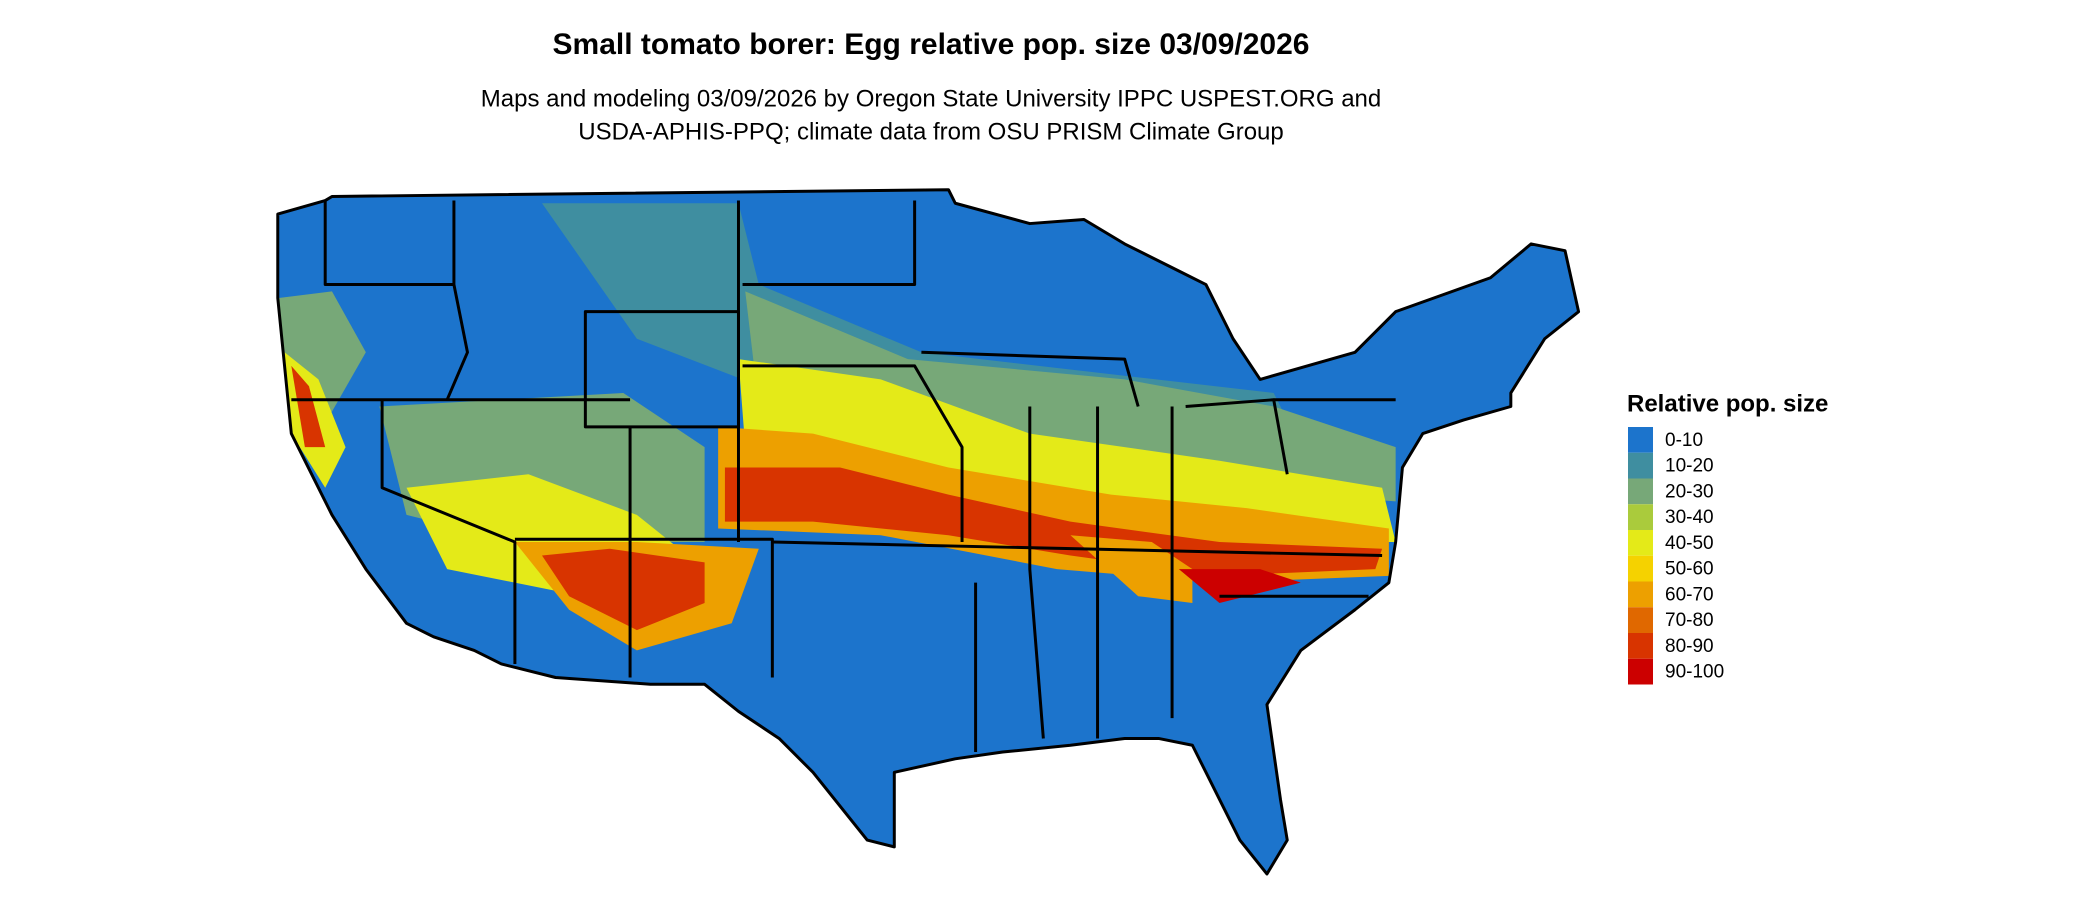  Describe the element at coordinates (1689, 491) in the screenshot. I see `legend-label: 20-30` at that location.